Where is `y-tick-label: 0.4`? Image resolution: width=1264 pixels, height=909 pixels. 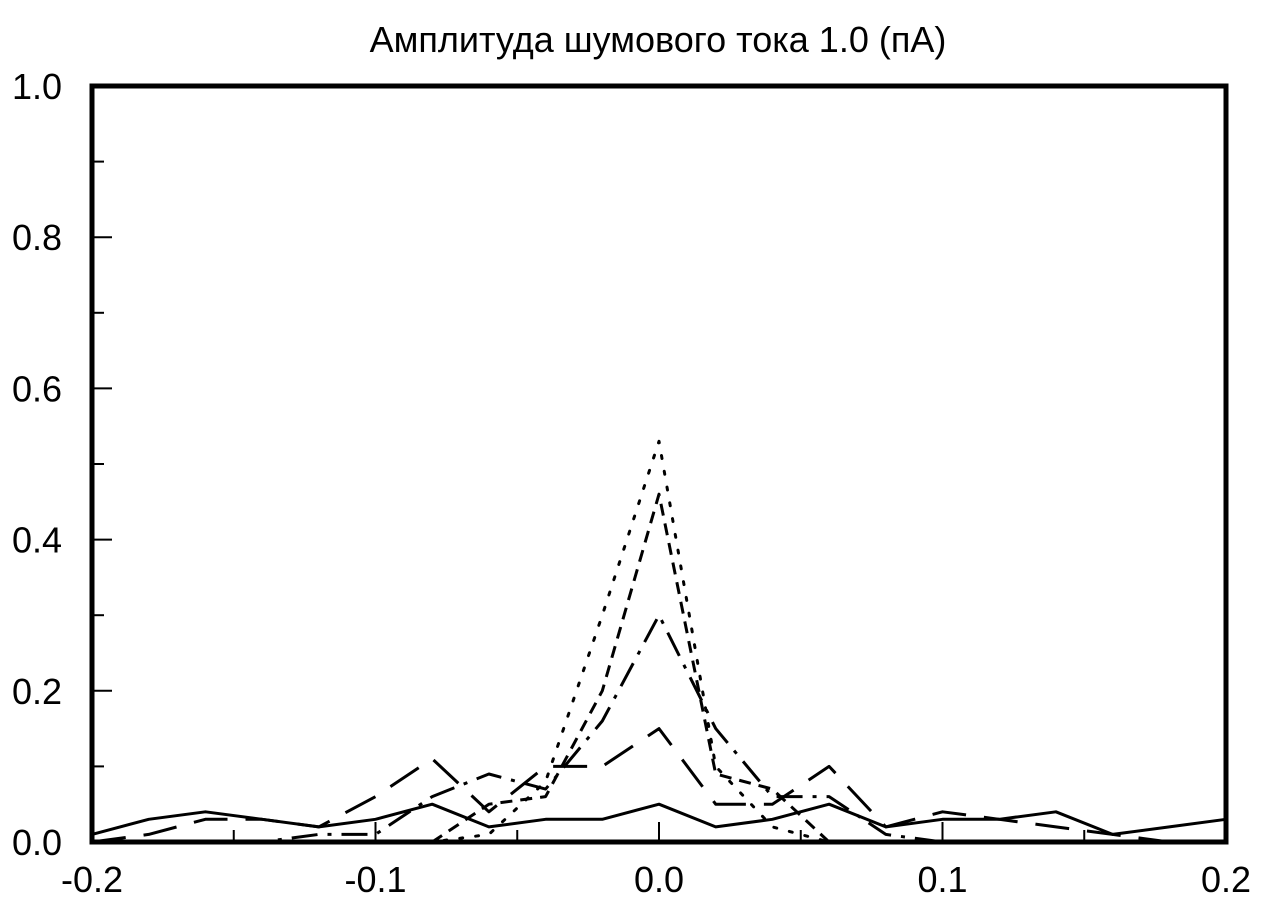
y-tick-label: 0.4 is located at coordinates (37, 540).